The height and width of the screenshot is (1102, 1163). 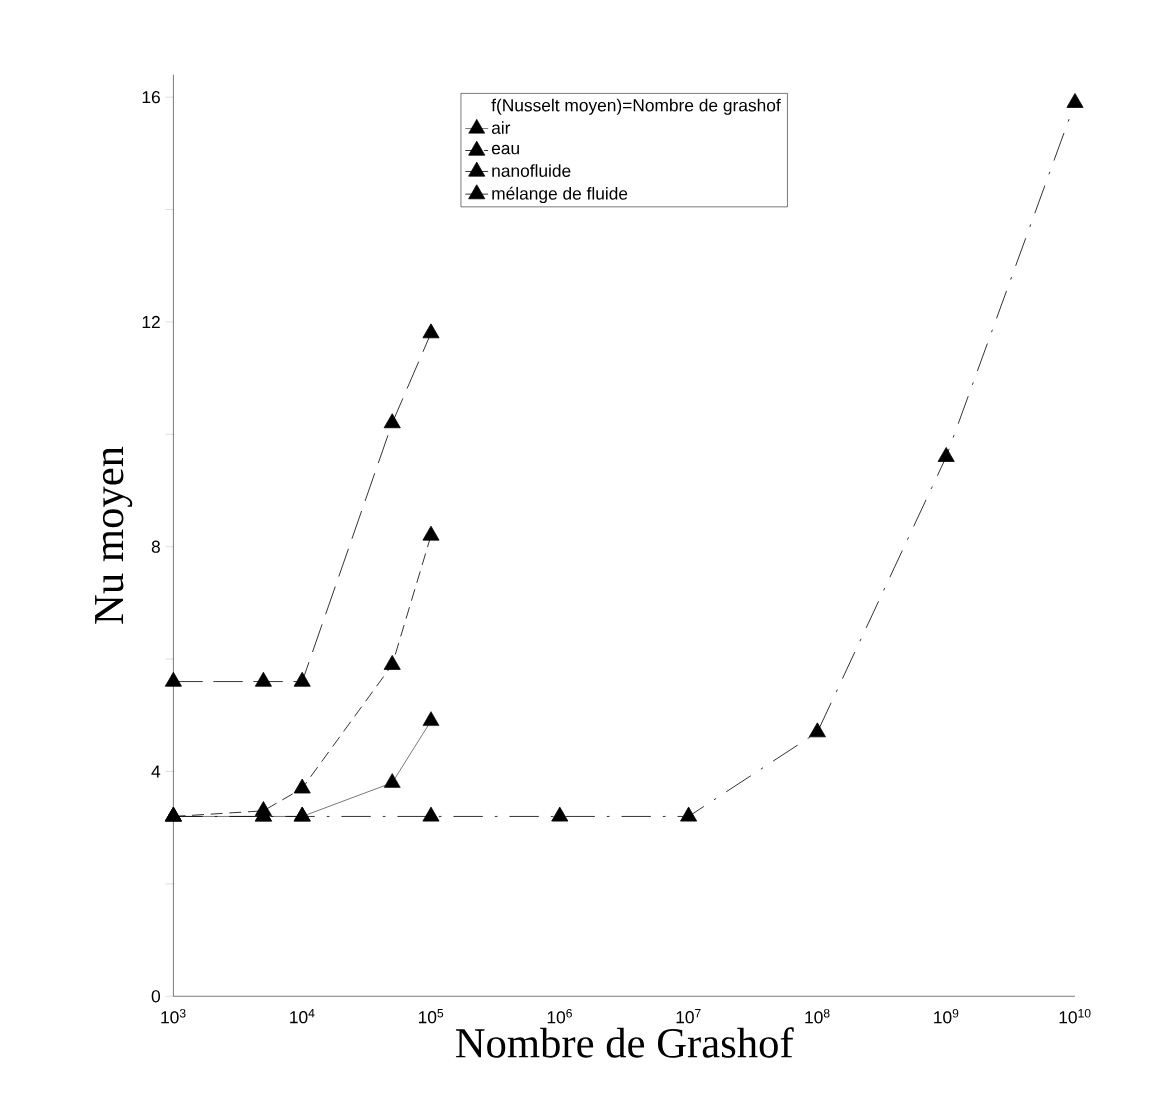 What do you see at coordinates (302, 1016) in the screenshot?
I see `x-tick-label: 10$^{4}$` at bounding box center [302, 1016].